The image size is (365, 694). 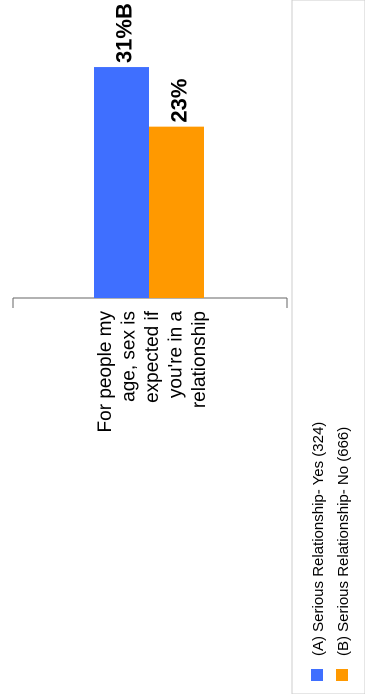 What do you see at coordinates (129, 356) in the screenshot?
I see `category-label-line: age, sex is` at bounding box center [129, 356].